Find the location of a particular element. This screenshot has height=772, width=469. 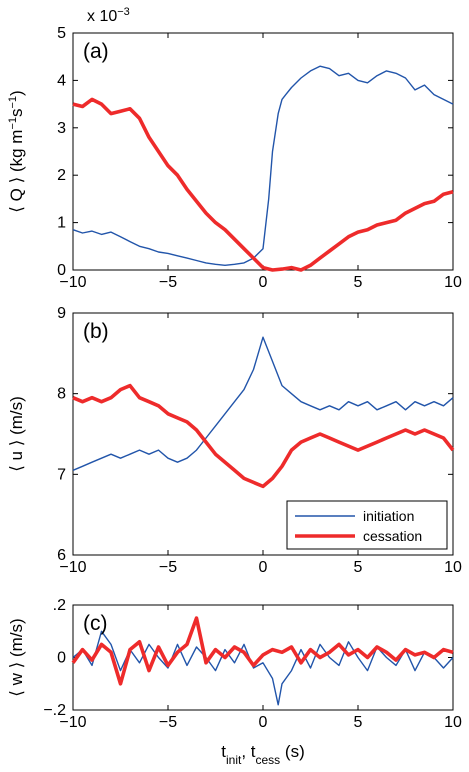

legend-label-cessation: cessation is located at coordinates (392, 536).